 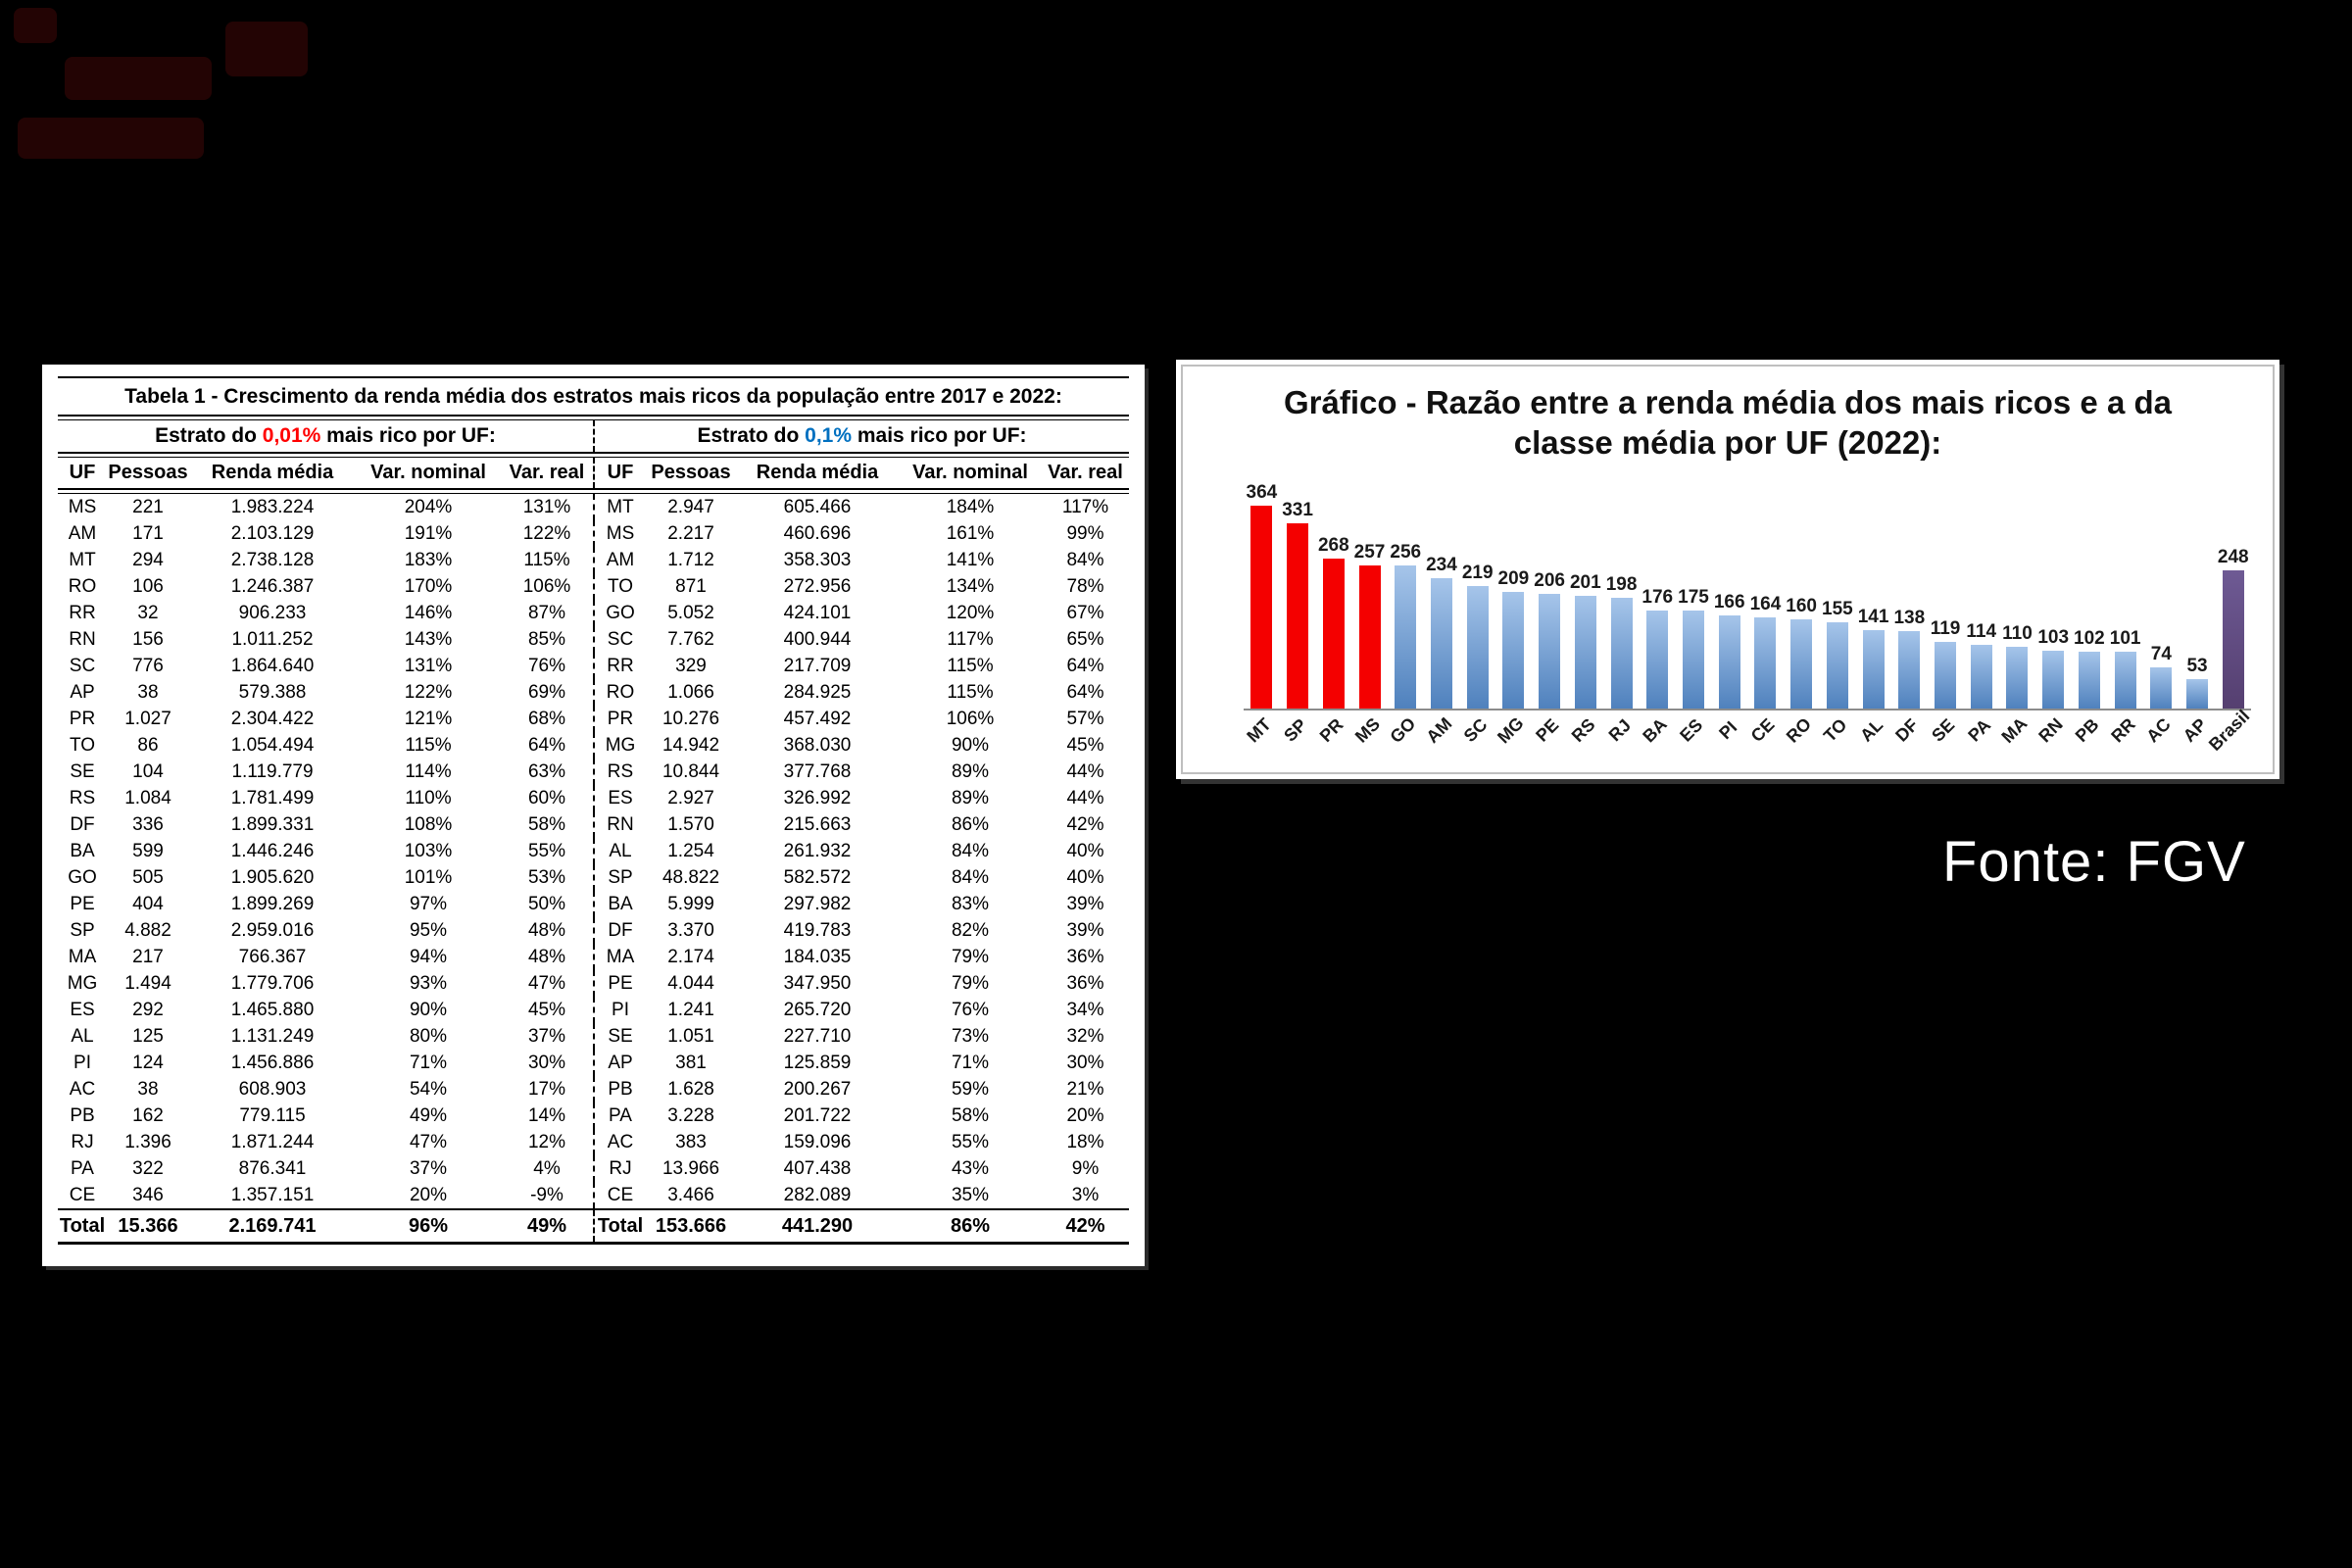 I want to click on table-cell: 59%, so click(x=970, y=1089).